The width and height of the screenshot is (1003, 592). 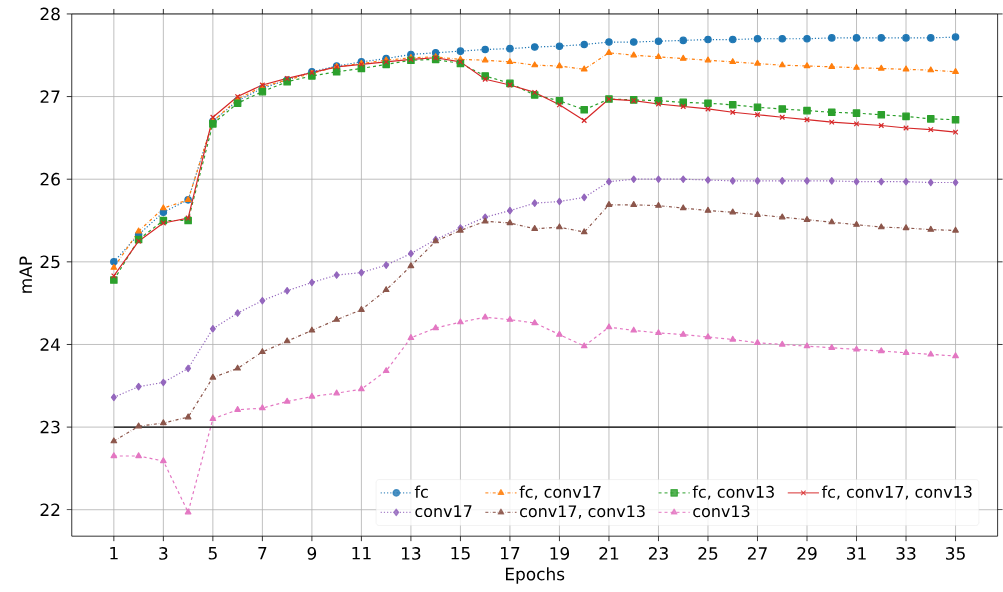 What do you see at coordinates (510, 553) in the screenshot?
I see `x-tick-label: 17` at bounding box center [510, 553].